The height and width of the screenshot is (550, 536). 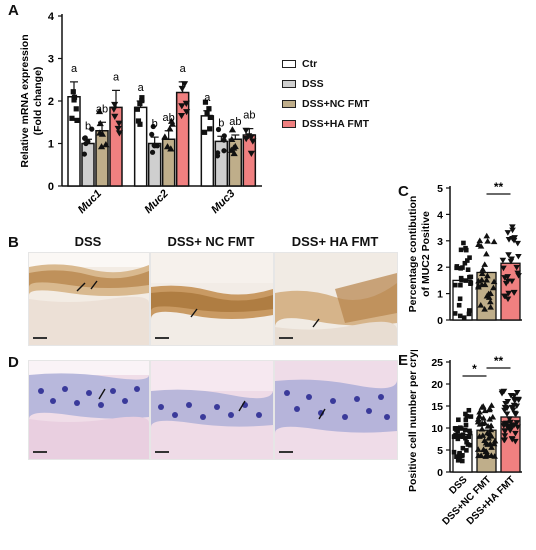 What do you see at coordinates (289, 64) in the screenshot?
I see `legend-swatch-ctr` at bounding box center [289, 64].